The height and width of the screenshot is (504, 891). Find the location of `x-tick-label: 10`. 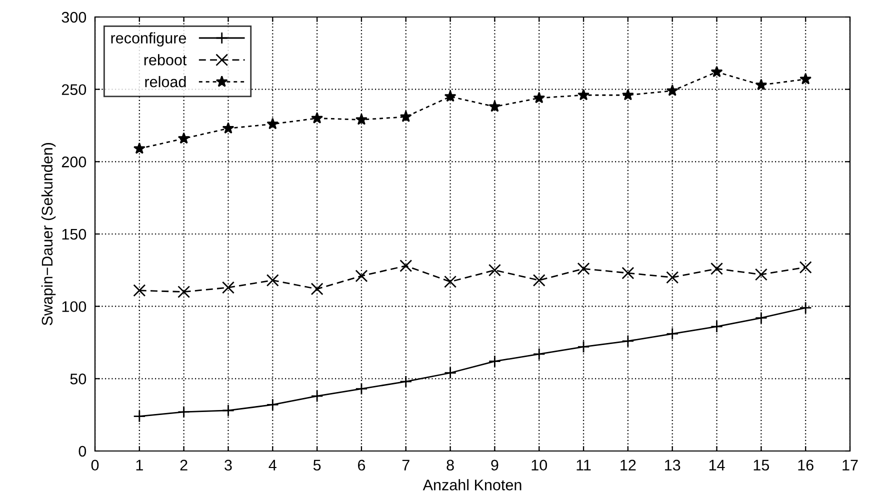

x-tick-label: 10 is located at coordinates (540, 465).